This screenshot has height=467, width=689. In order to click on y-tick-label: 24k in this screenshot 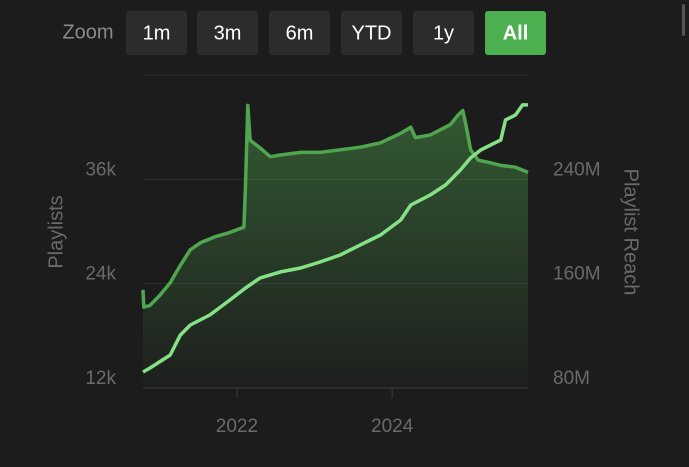, I will do `click(100, 274)`.